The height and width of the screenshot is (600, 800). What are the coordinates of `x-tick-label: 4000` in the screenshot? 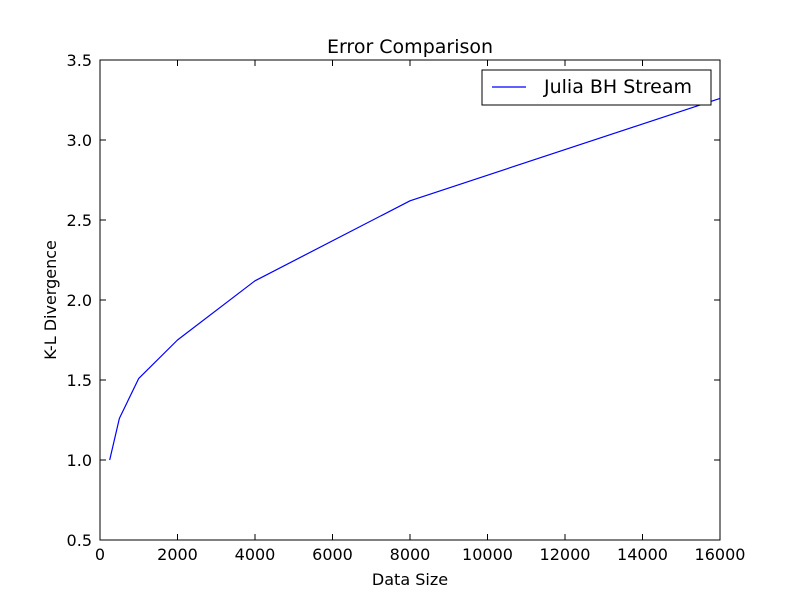 It's located at (255, 554).